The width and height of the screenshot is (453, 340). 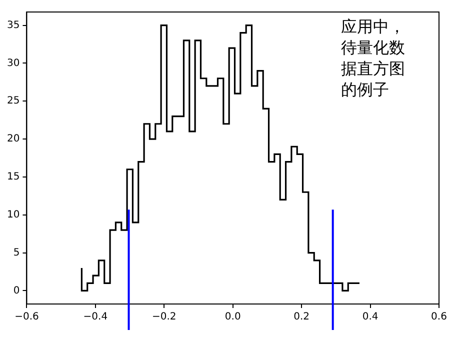 I want to click on y-tick-label: 25, so click(x=13, y=101).